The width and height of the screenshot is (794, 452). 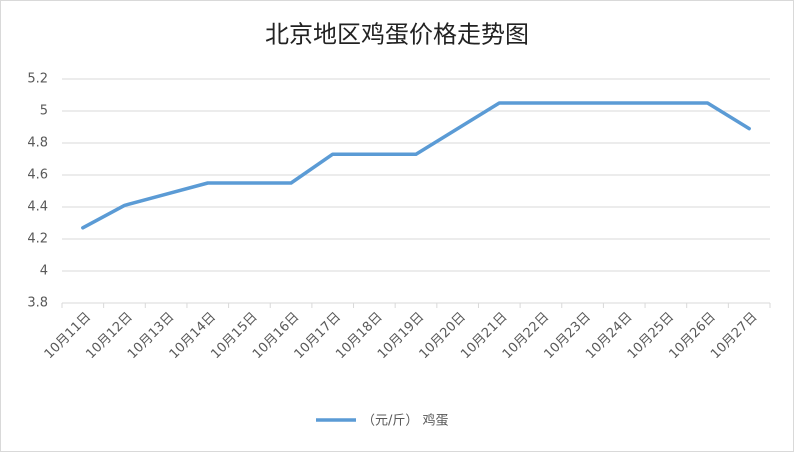 I want to click on y-tick-label: 4.4, so click(x=37, y=207).